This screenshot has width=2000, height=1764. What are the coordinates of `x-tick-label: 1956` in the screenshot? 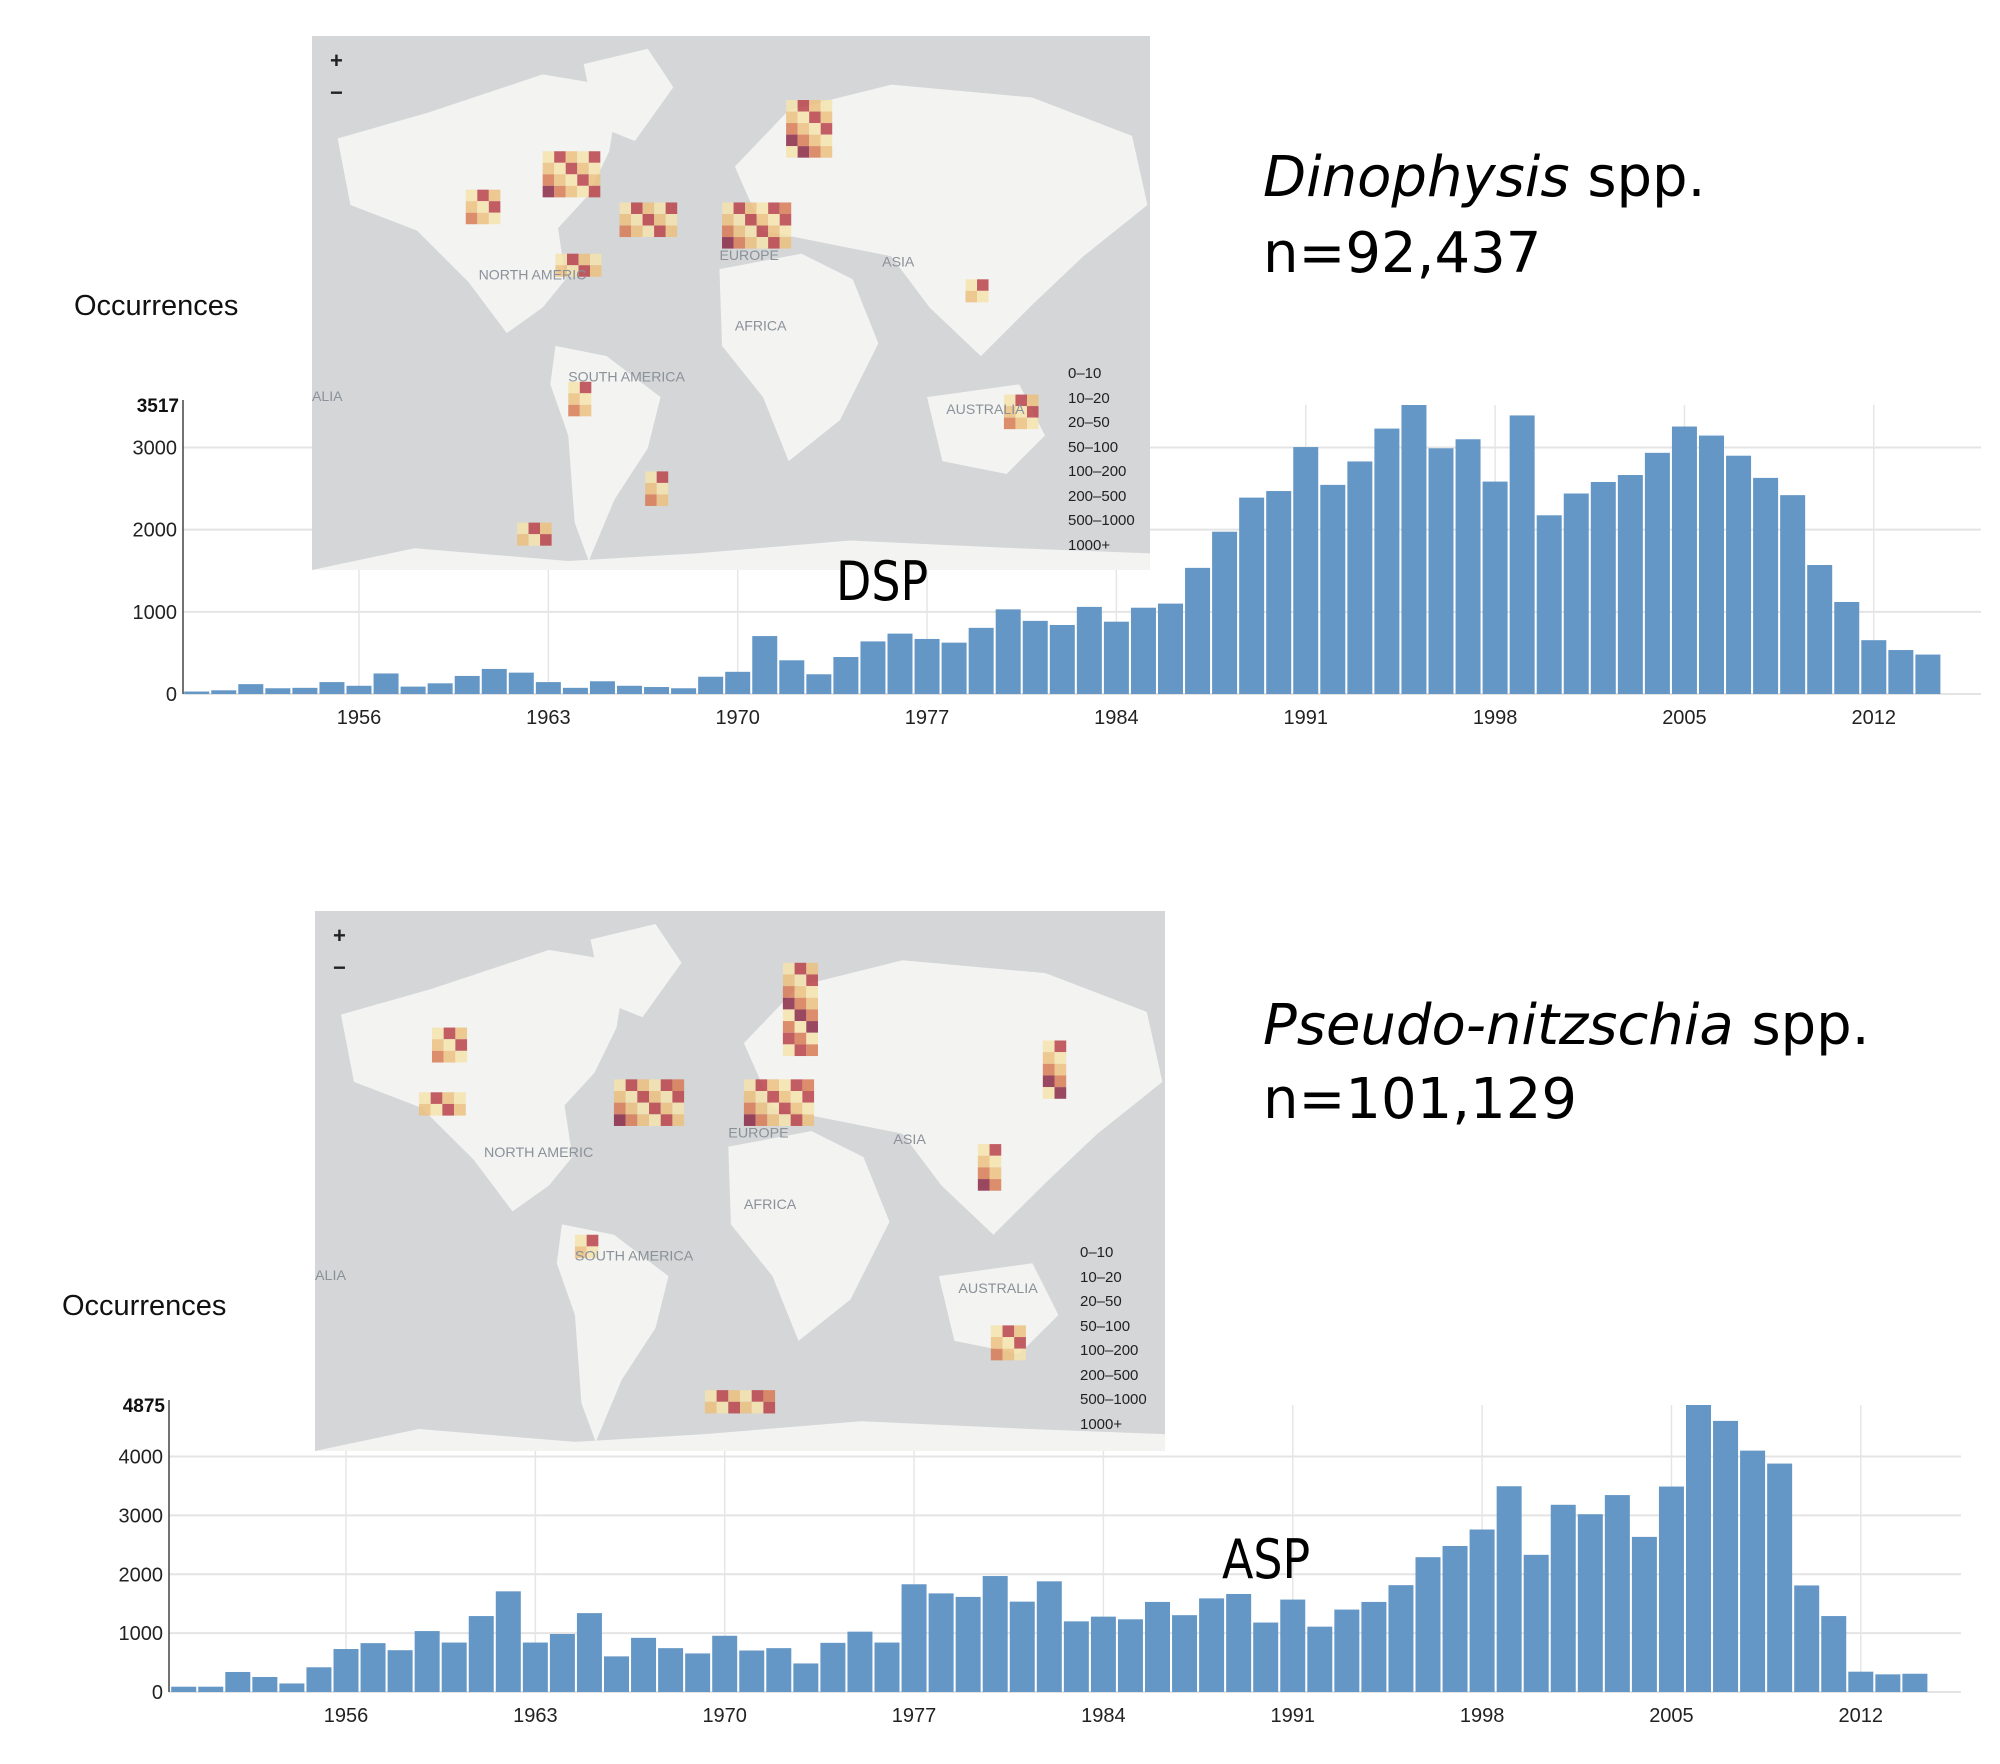 It's located at (346, 1716).